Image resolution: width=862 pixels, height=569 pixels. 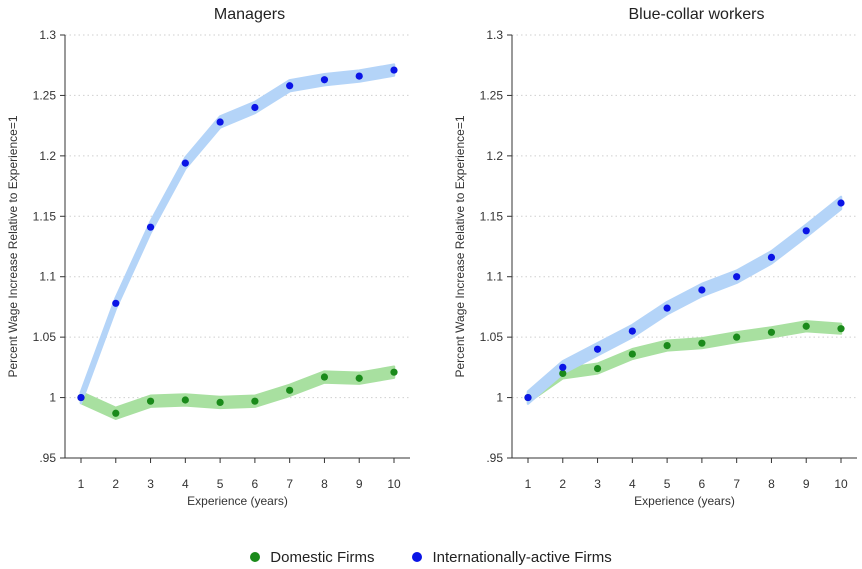 What do you see at coordinates (684, 300) in the screenshot?
I see `confidence-band-international` at bounding box center [684, 300].